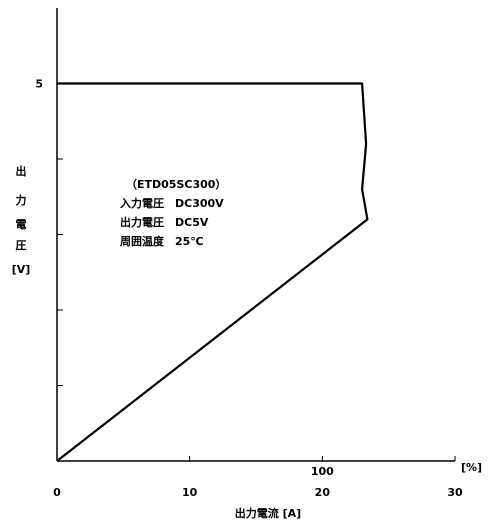  What do you see at coordinates (39, 84) in the screenshot?
I see `y-tick-label: 5` at bounding box center [39, 84].